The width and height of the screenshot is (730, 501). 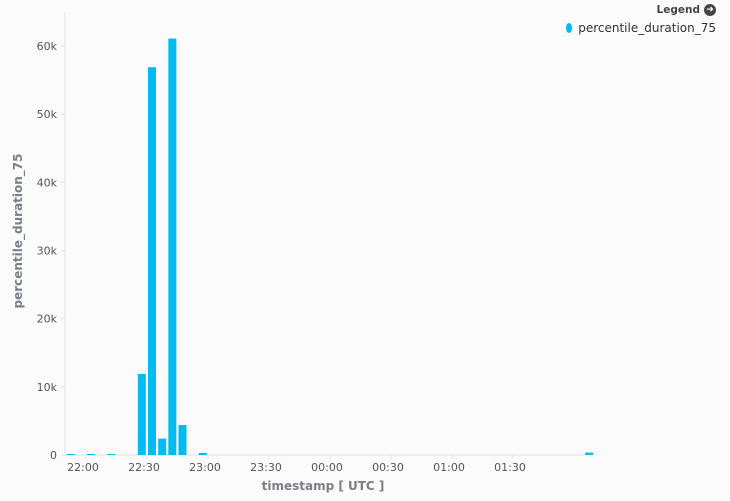 I want to click on y-tick-label: 60k, so click(x=47, y=46).